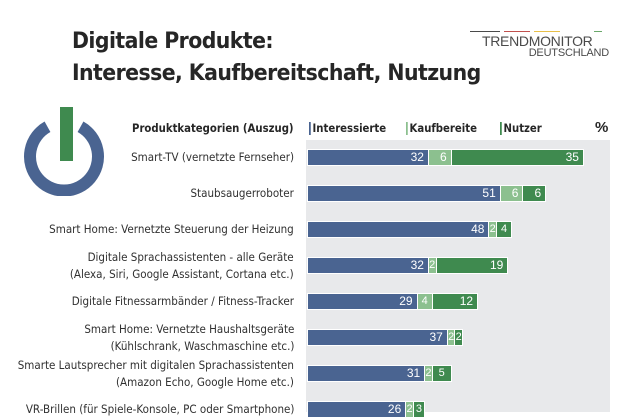  What do you see at coordinates (511, 193) in the screenshot?
I see `bar-kaufbereite-1: 6` at bounding box center [511, 193].